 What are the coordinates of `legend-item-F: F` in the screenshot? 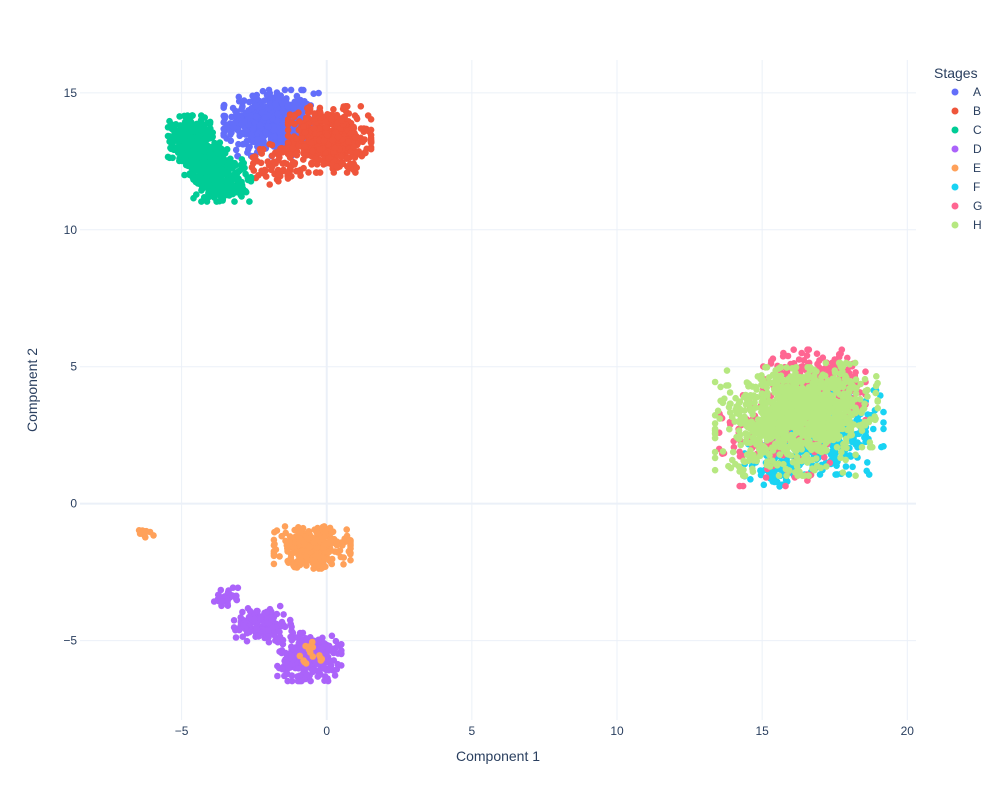 It's located at (966, 187).